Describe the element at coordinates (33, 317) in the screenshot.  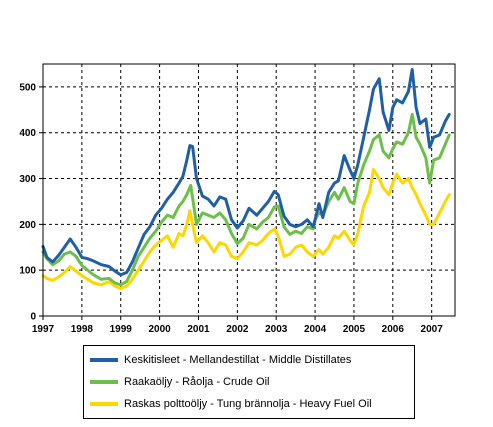
I see `y-tick-label: 0` at that location.